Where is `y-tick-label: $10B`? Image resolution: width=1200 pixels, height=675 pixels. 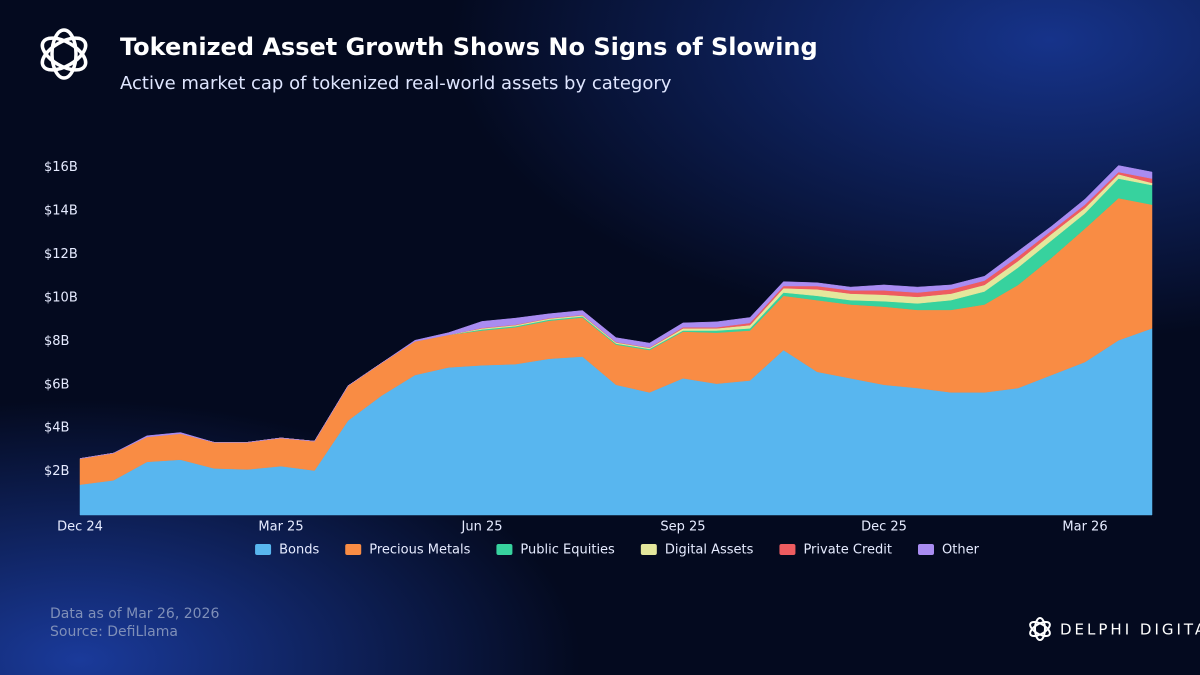 y-tick-label: $10B is located at coordinates (61, 297).